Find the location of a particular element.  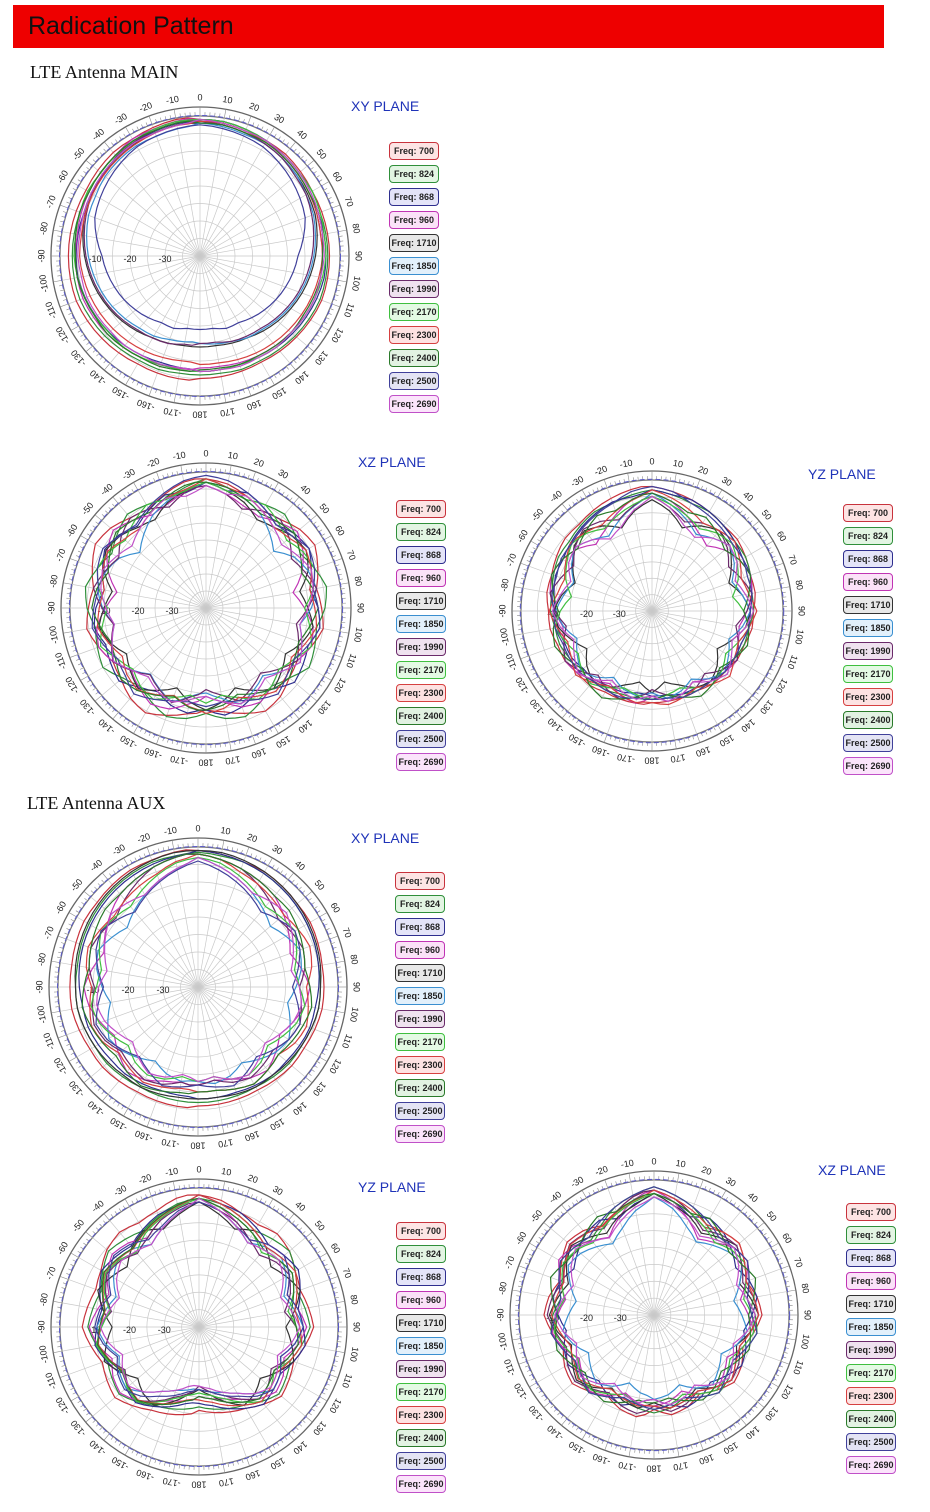

angle-tick-label: -90 is located at coordinates (51, 607).